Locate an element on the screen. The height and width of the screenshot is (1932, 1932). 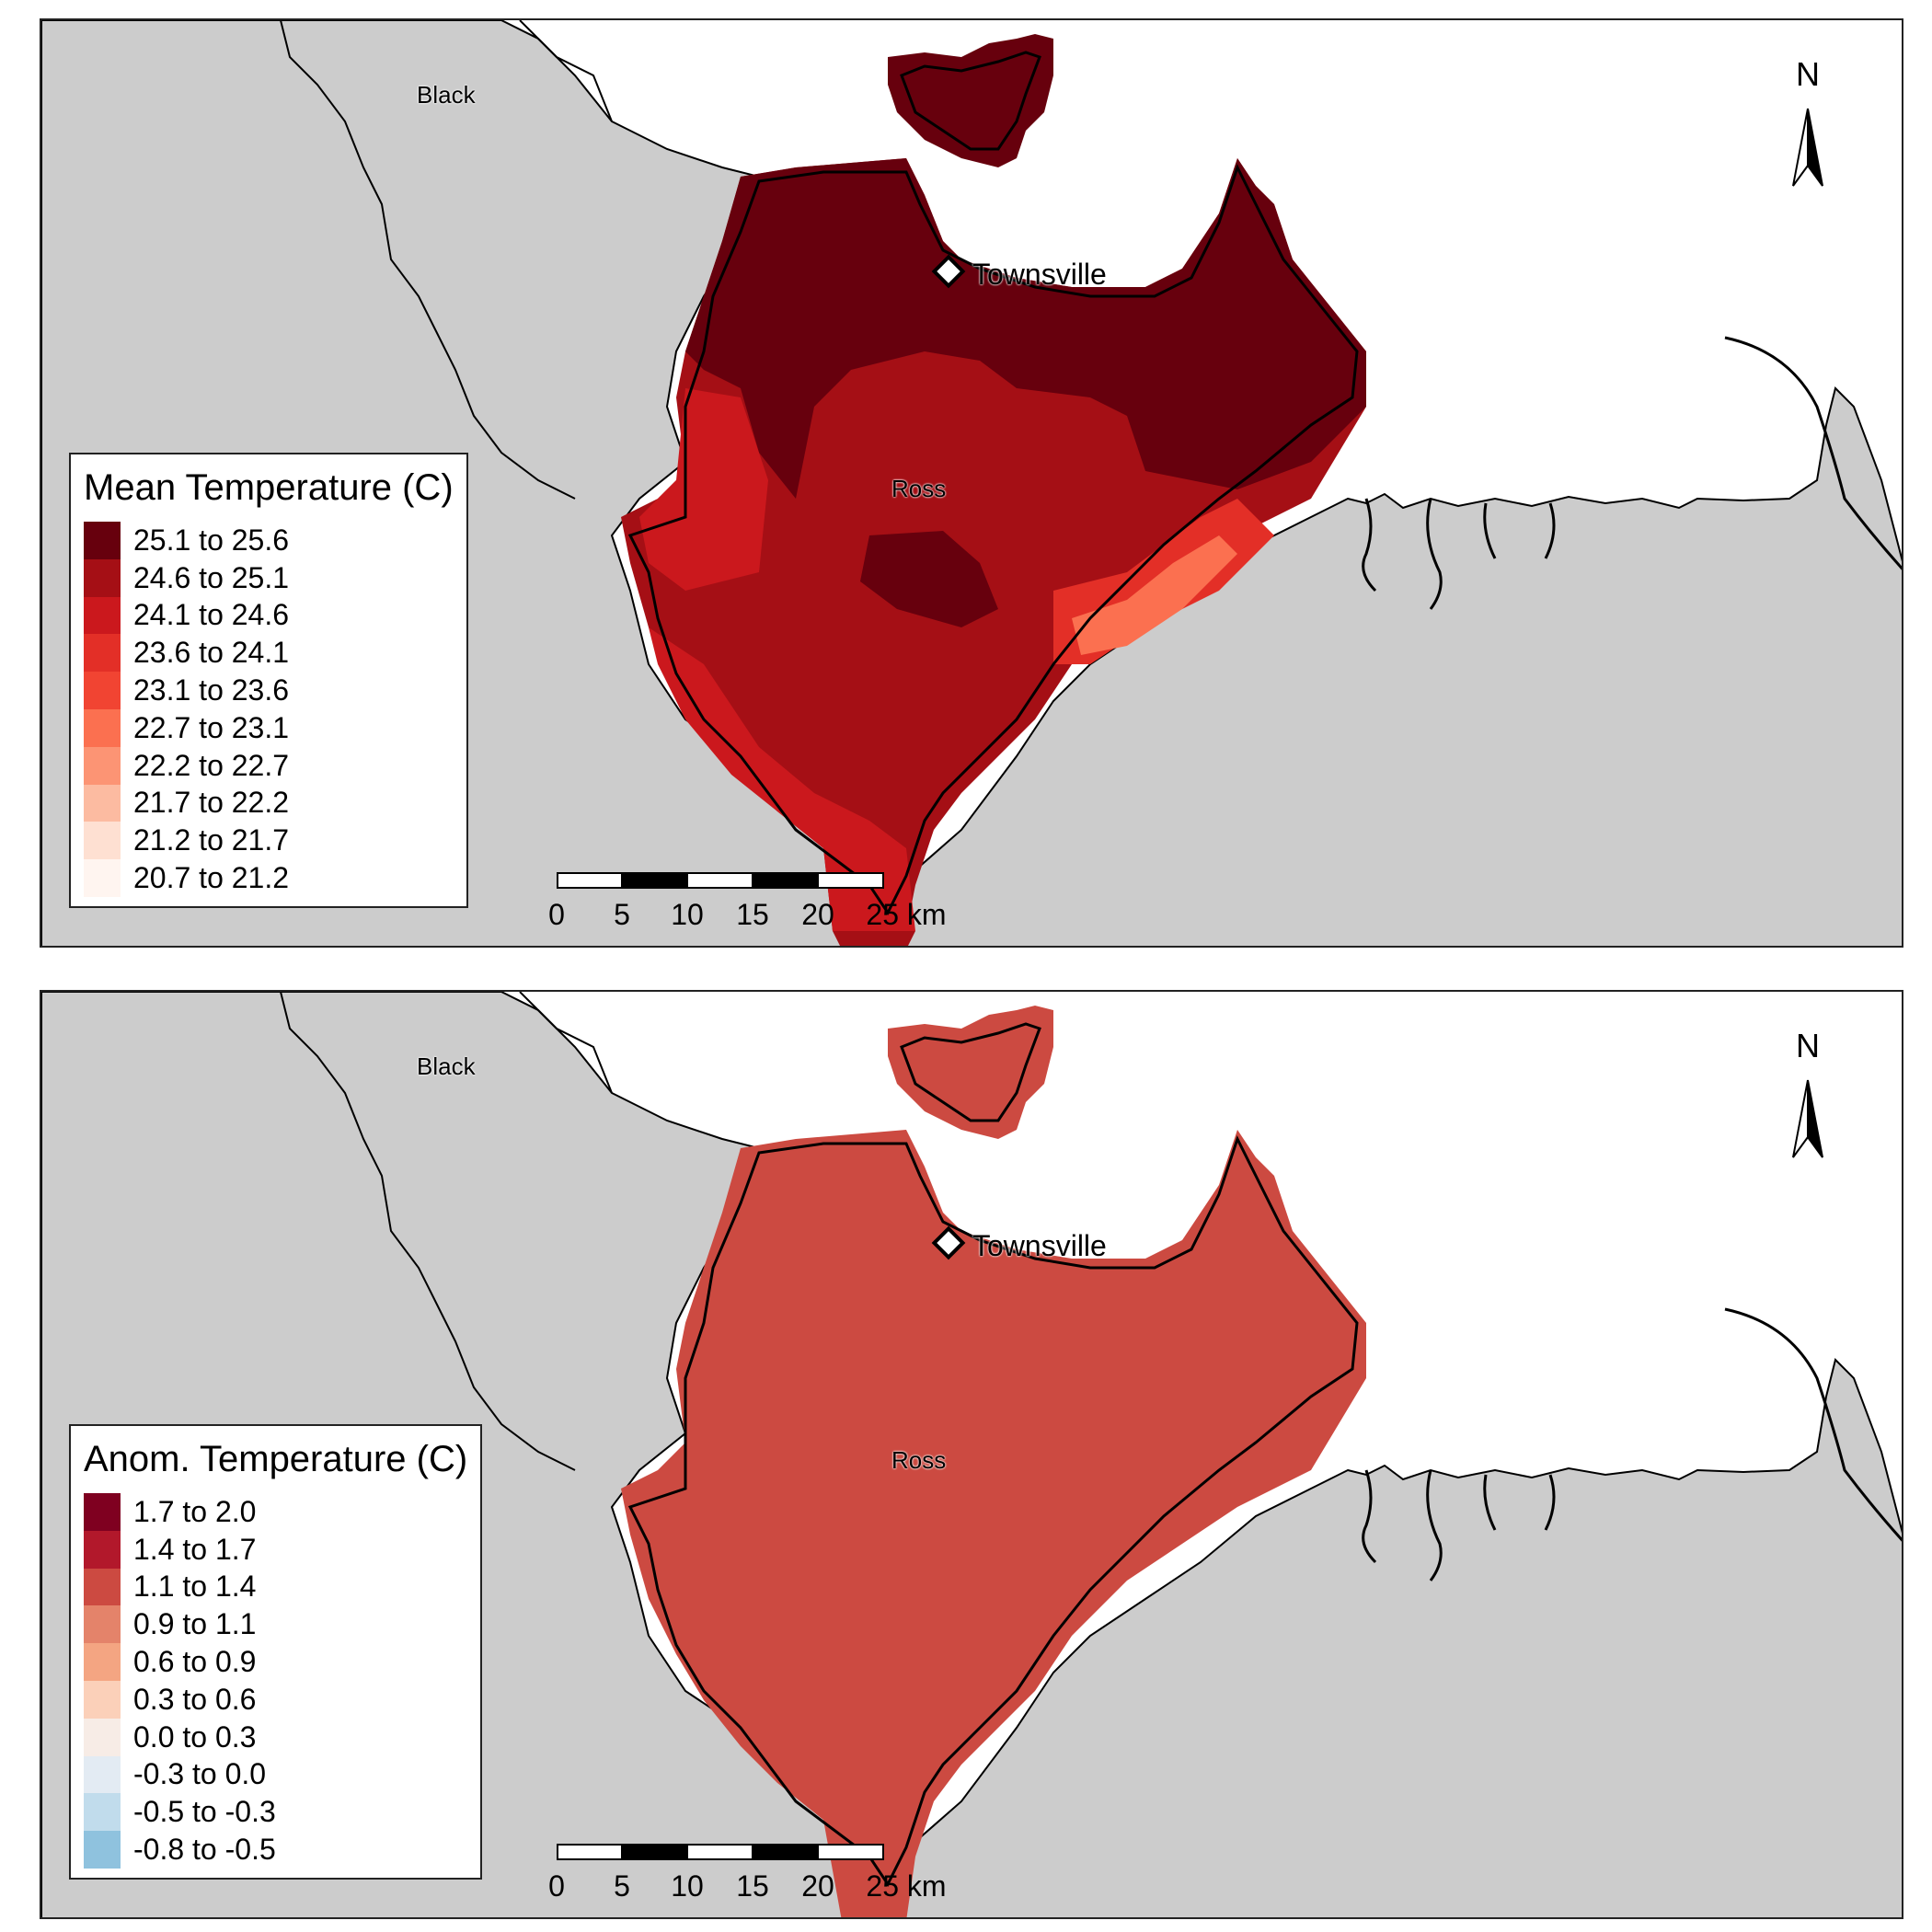
legend-item: 0.6 to 0.9 is located at coordinates (275, 1662).